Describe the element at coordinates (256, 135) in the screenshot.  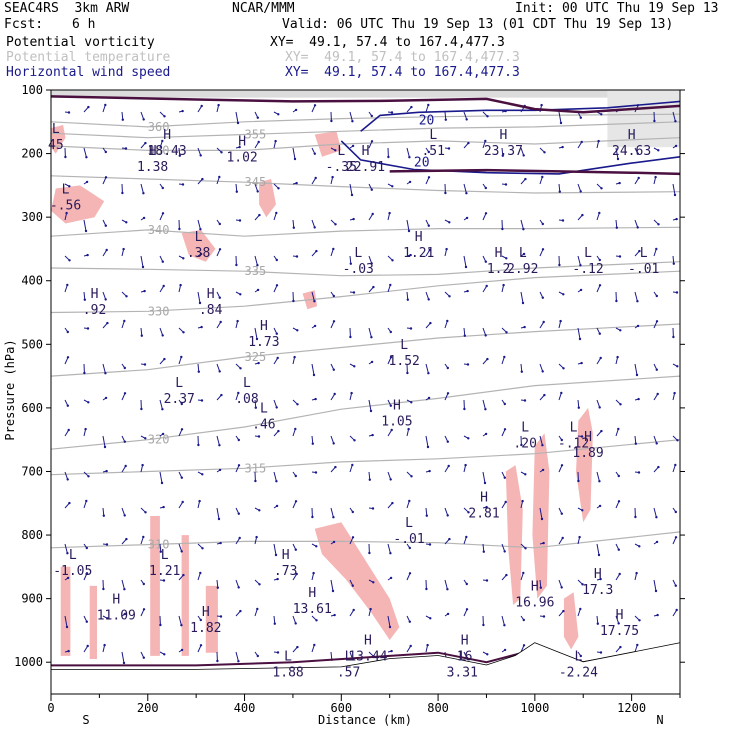
I see `theta-contour-label: 355` at that location.